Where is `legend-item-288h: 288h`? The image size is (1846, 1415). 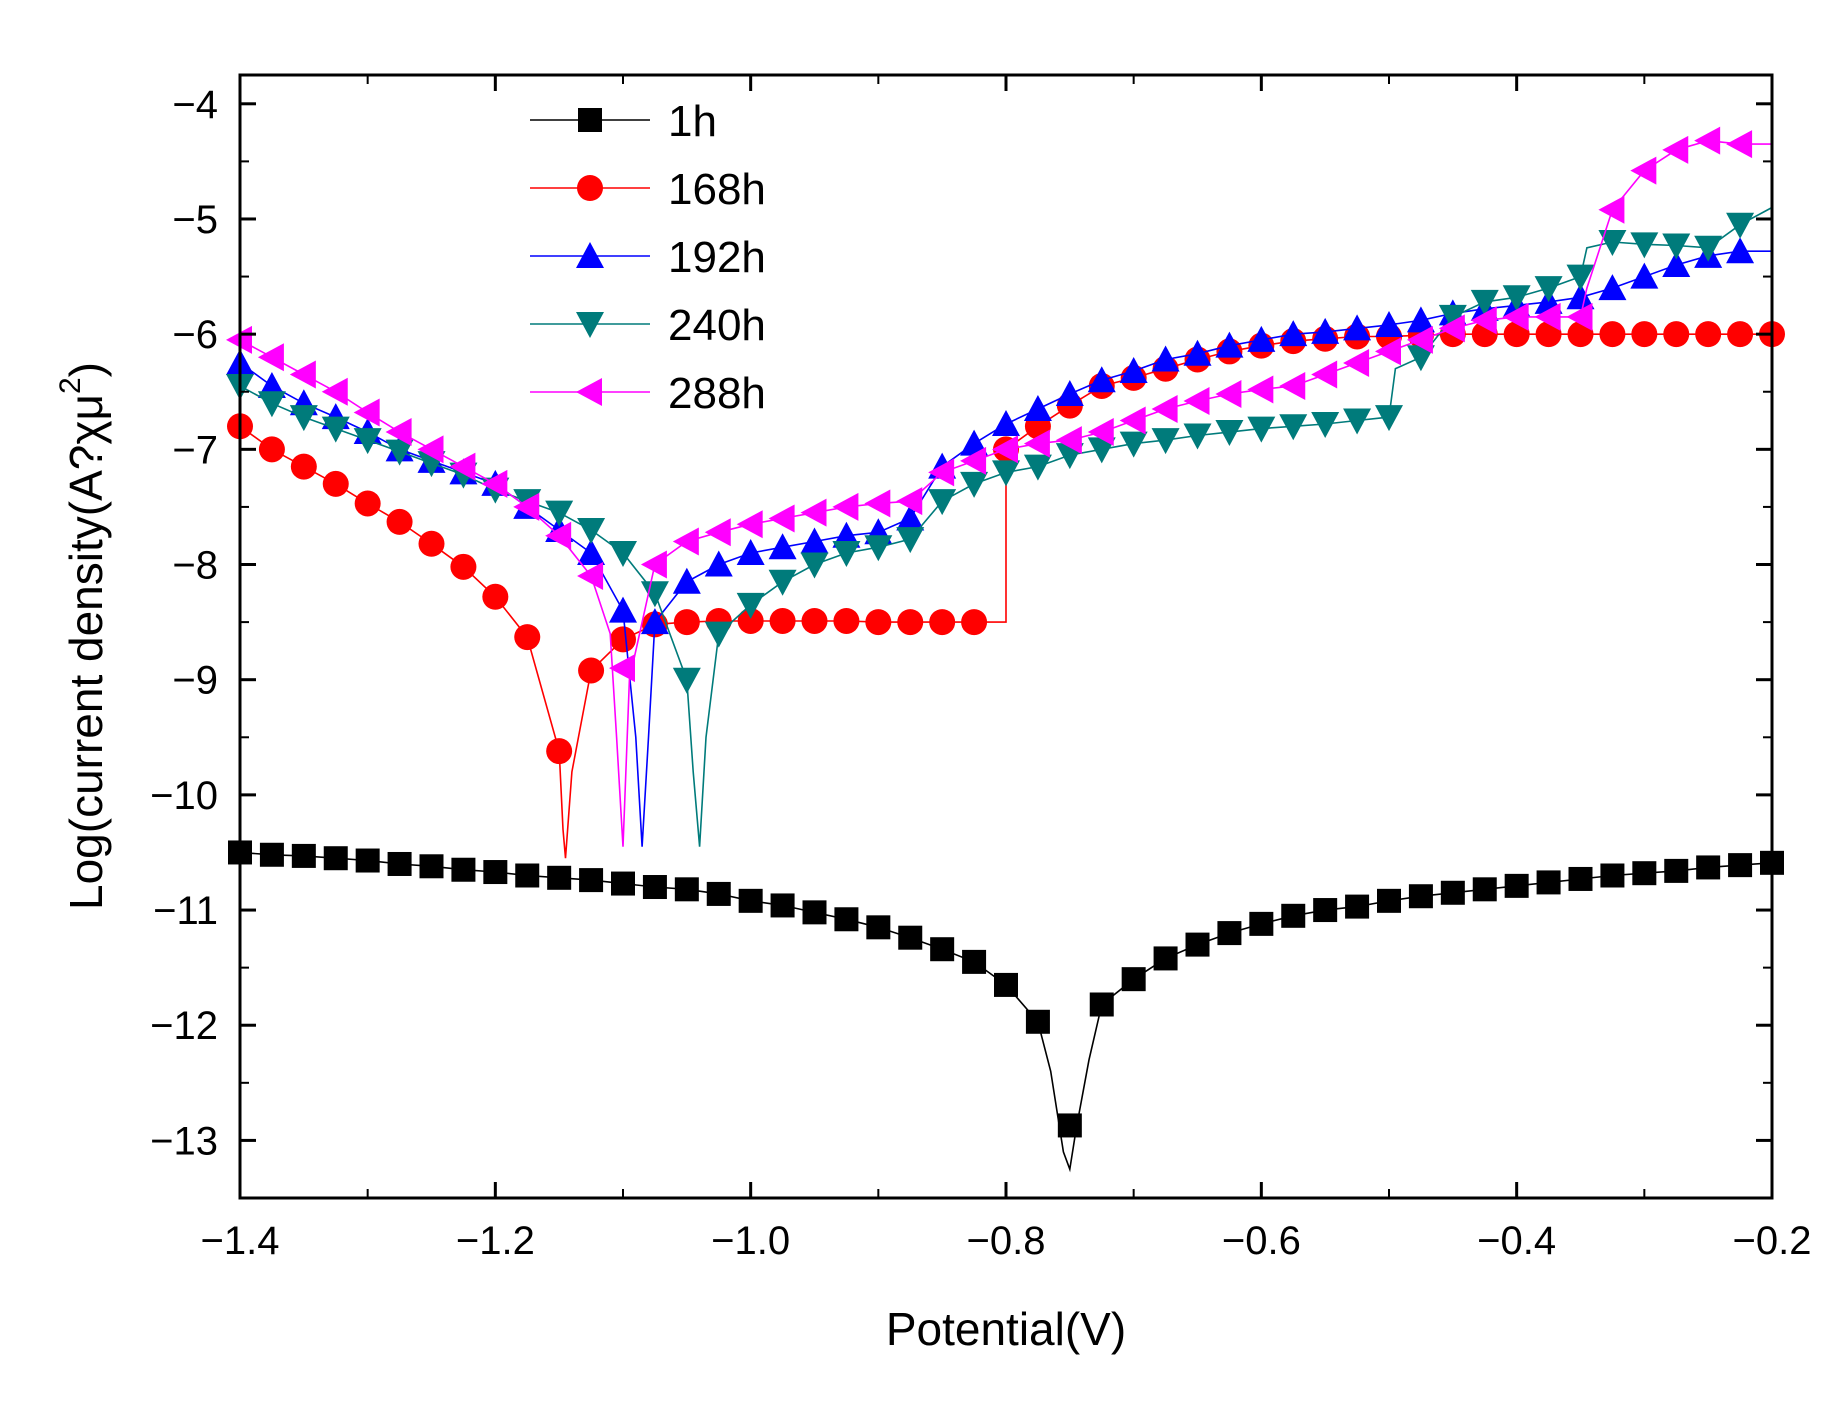
legend-item-288h: 288h is located at coordinates (648, 393).